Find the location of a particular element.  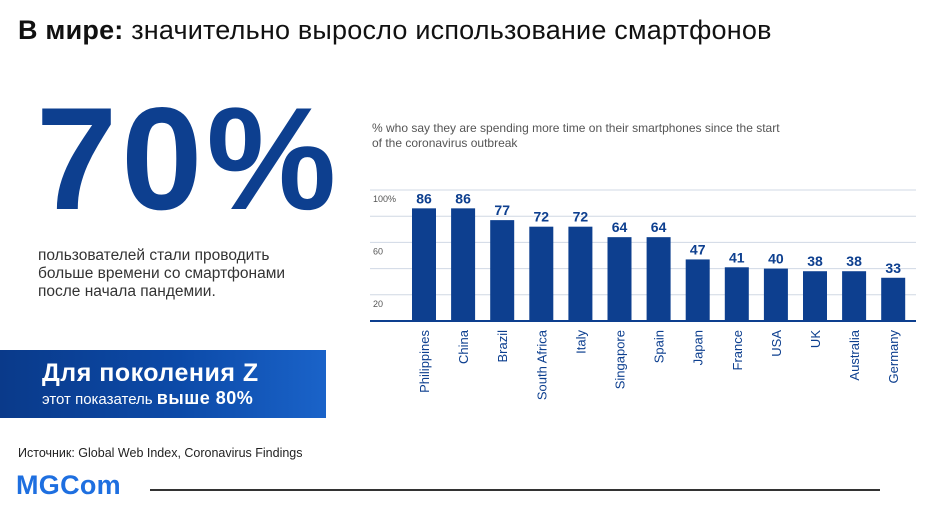

big-stat-value: 70% is located at coordinates (188, 158).